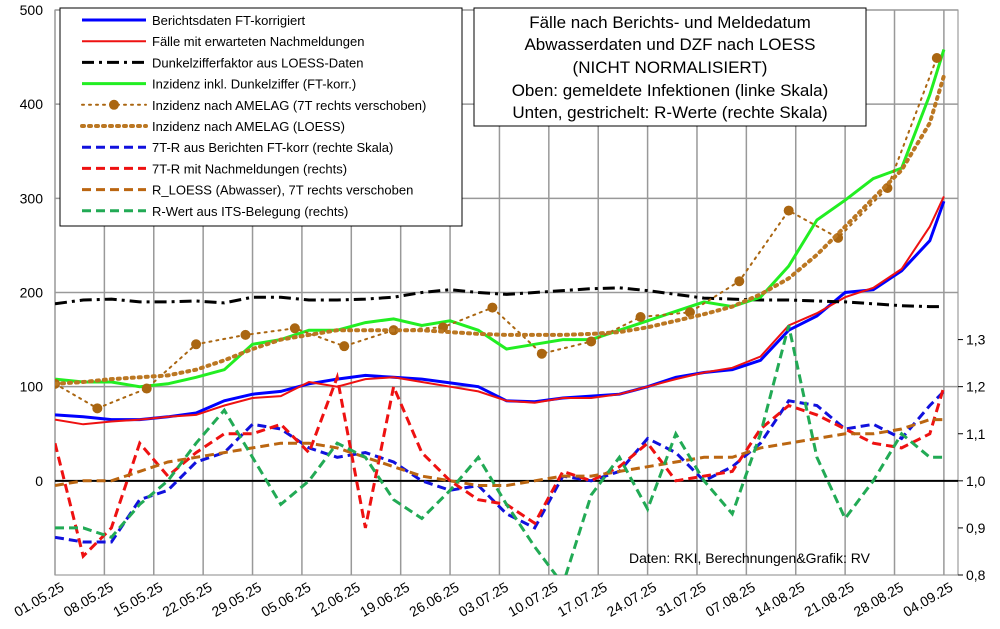  I want to click on legend-label: Berichtsdaten FT-korrigiert, so click(229, 20).